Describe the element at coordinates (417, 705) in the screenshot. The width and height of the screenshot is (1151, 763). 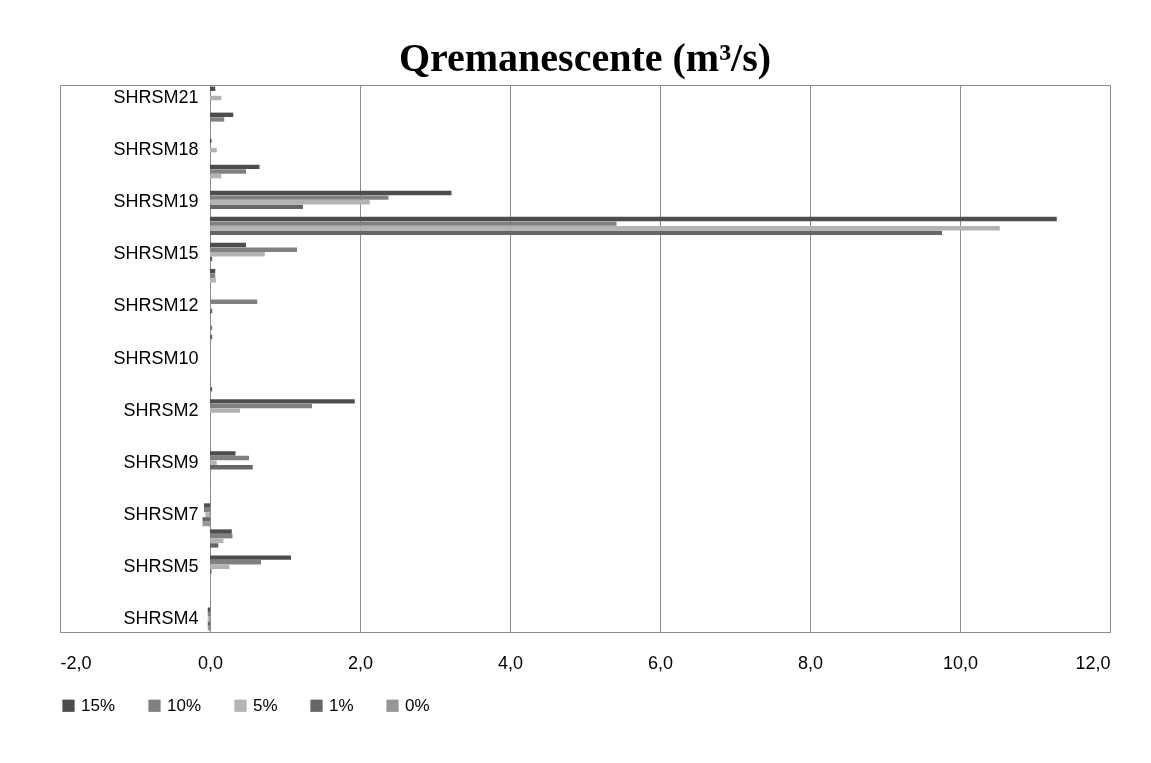
I see `legend-label: 0%` at that location.